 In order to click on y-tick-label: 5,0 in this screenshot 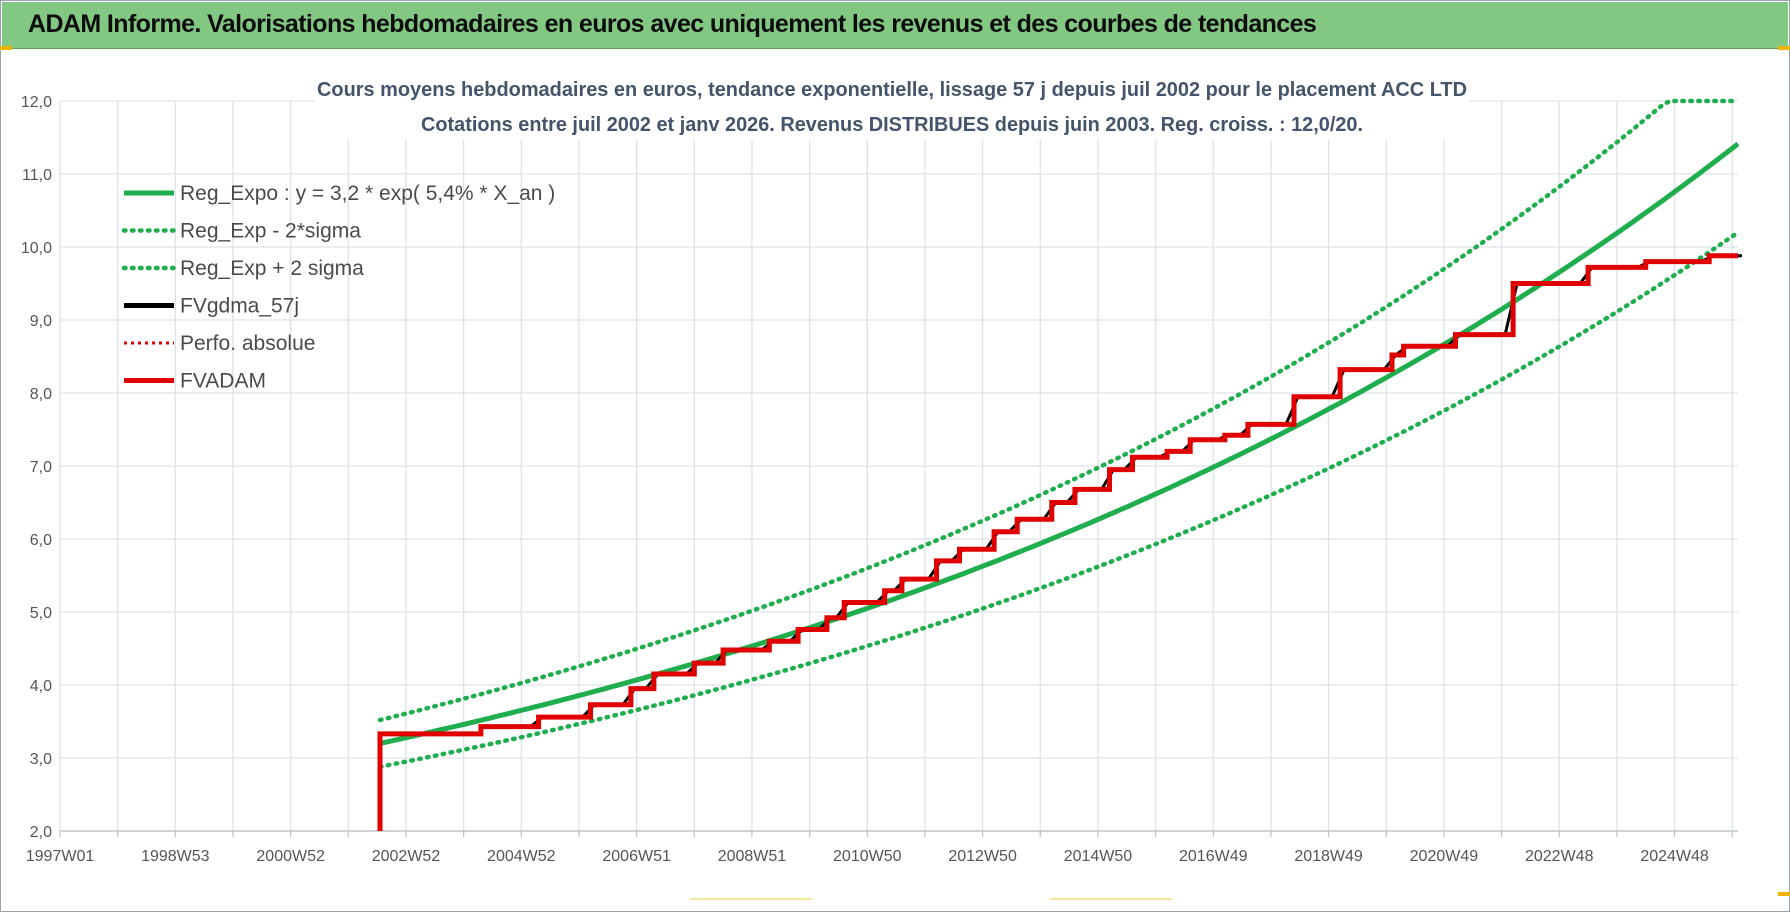, I will do `click(41, 613)`.